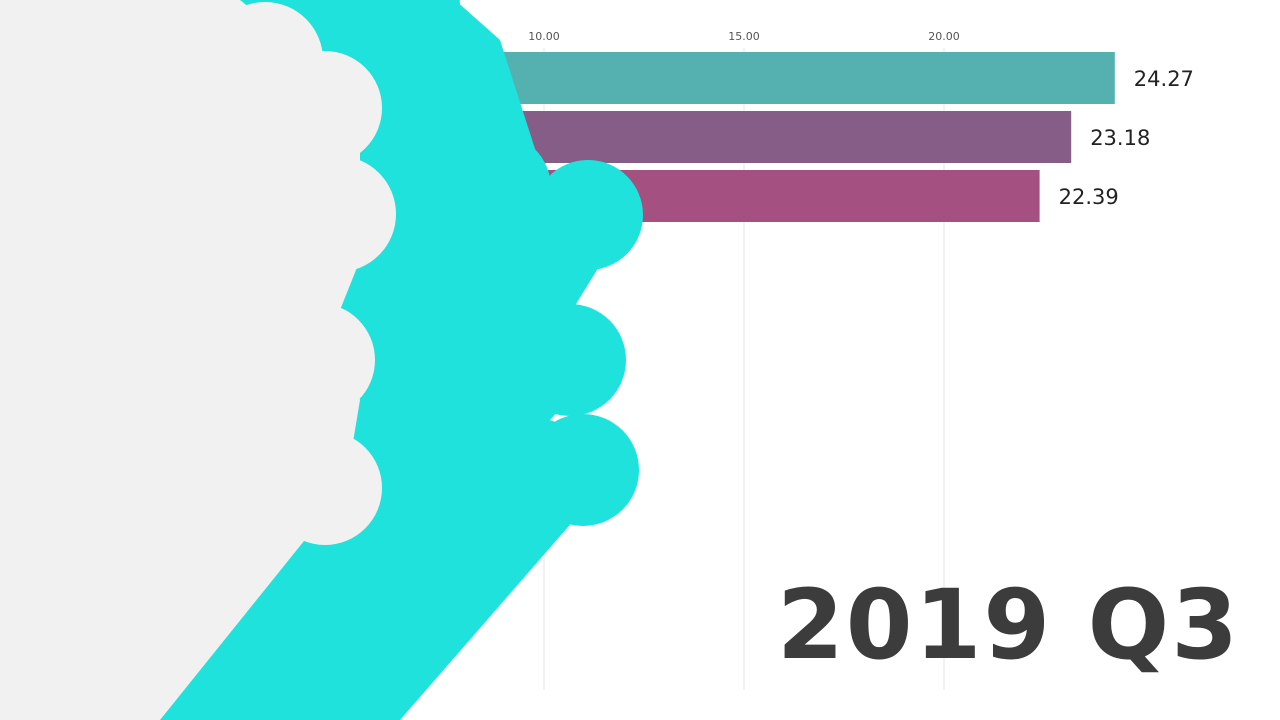 The width and height of the screenshot is (1280, 720). I want to click on bar-value-label: 23.18, so click(1120, 138).